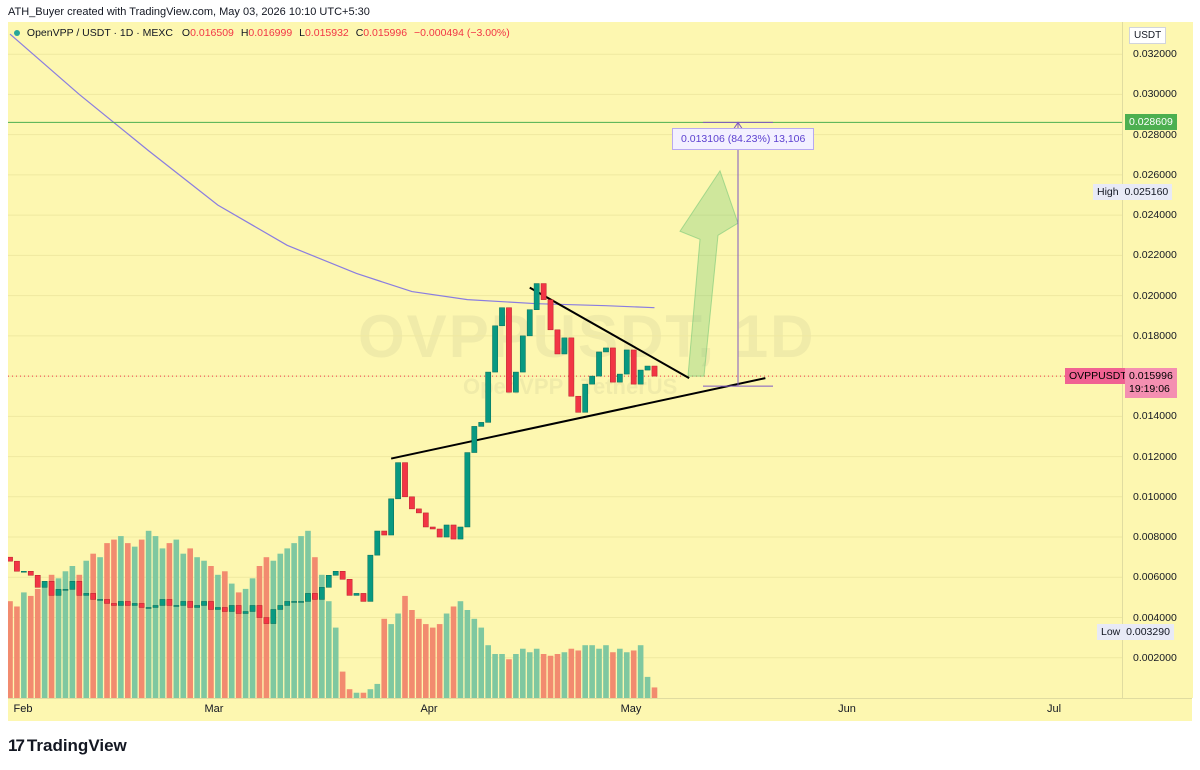  Describe the element at coordinates (1155, 416) in the screenshot. I see `price-tick-label: 0.014000` at that location.